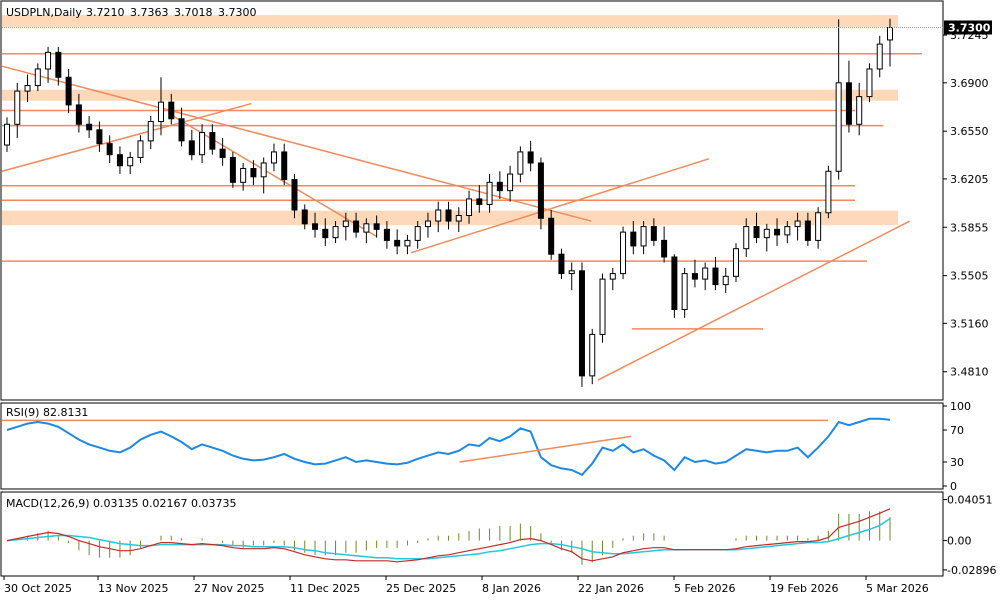  Describe the element at coordinates (545, 449) in the screenshot. I see `rsi-trendline` at that location.